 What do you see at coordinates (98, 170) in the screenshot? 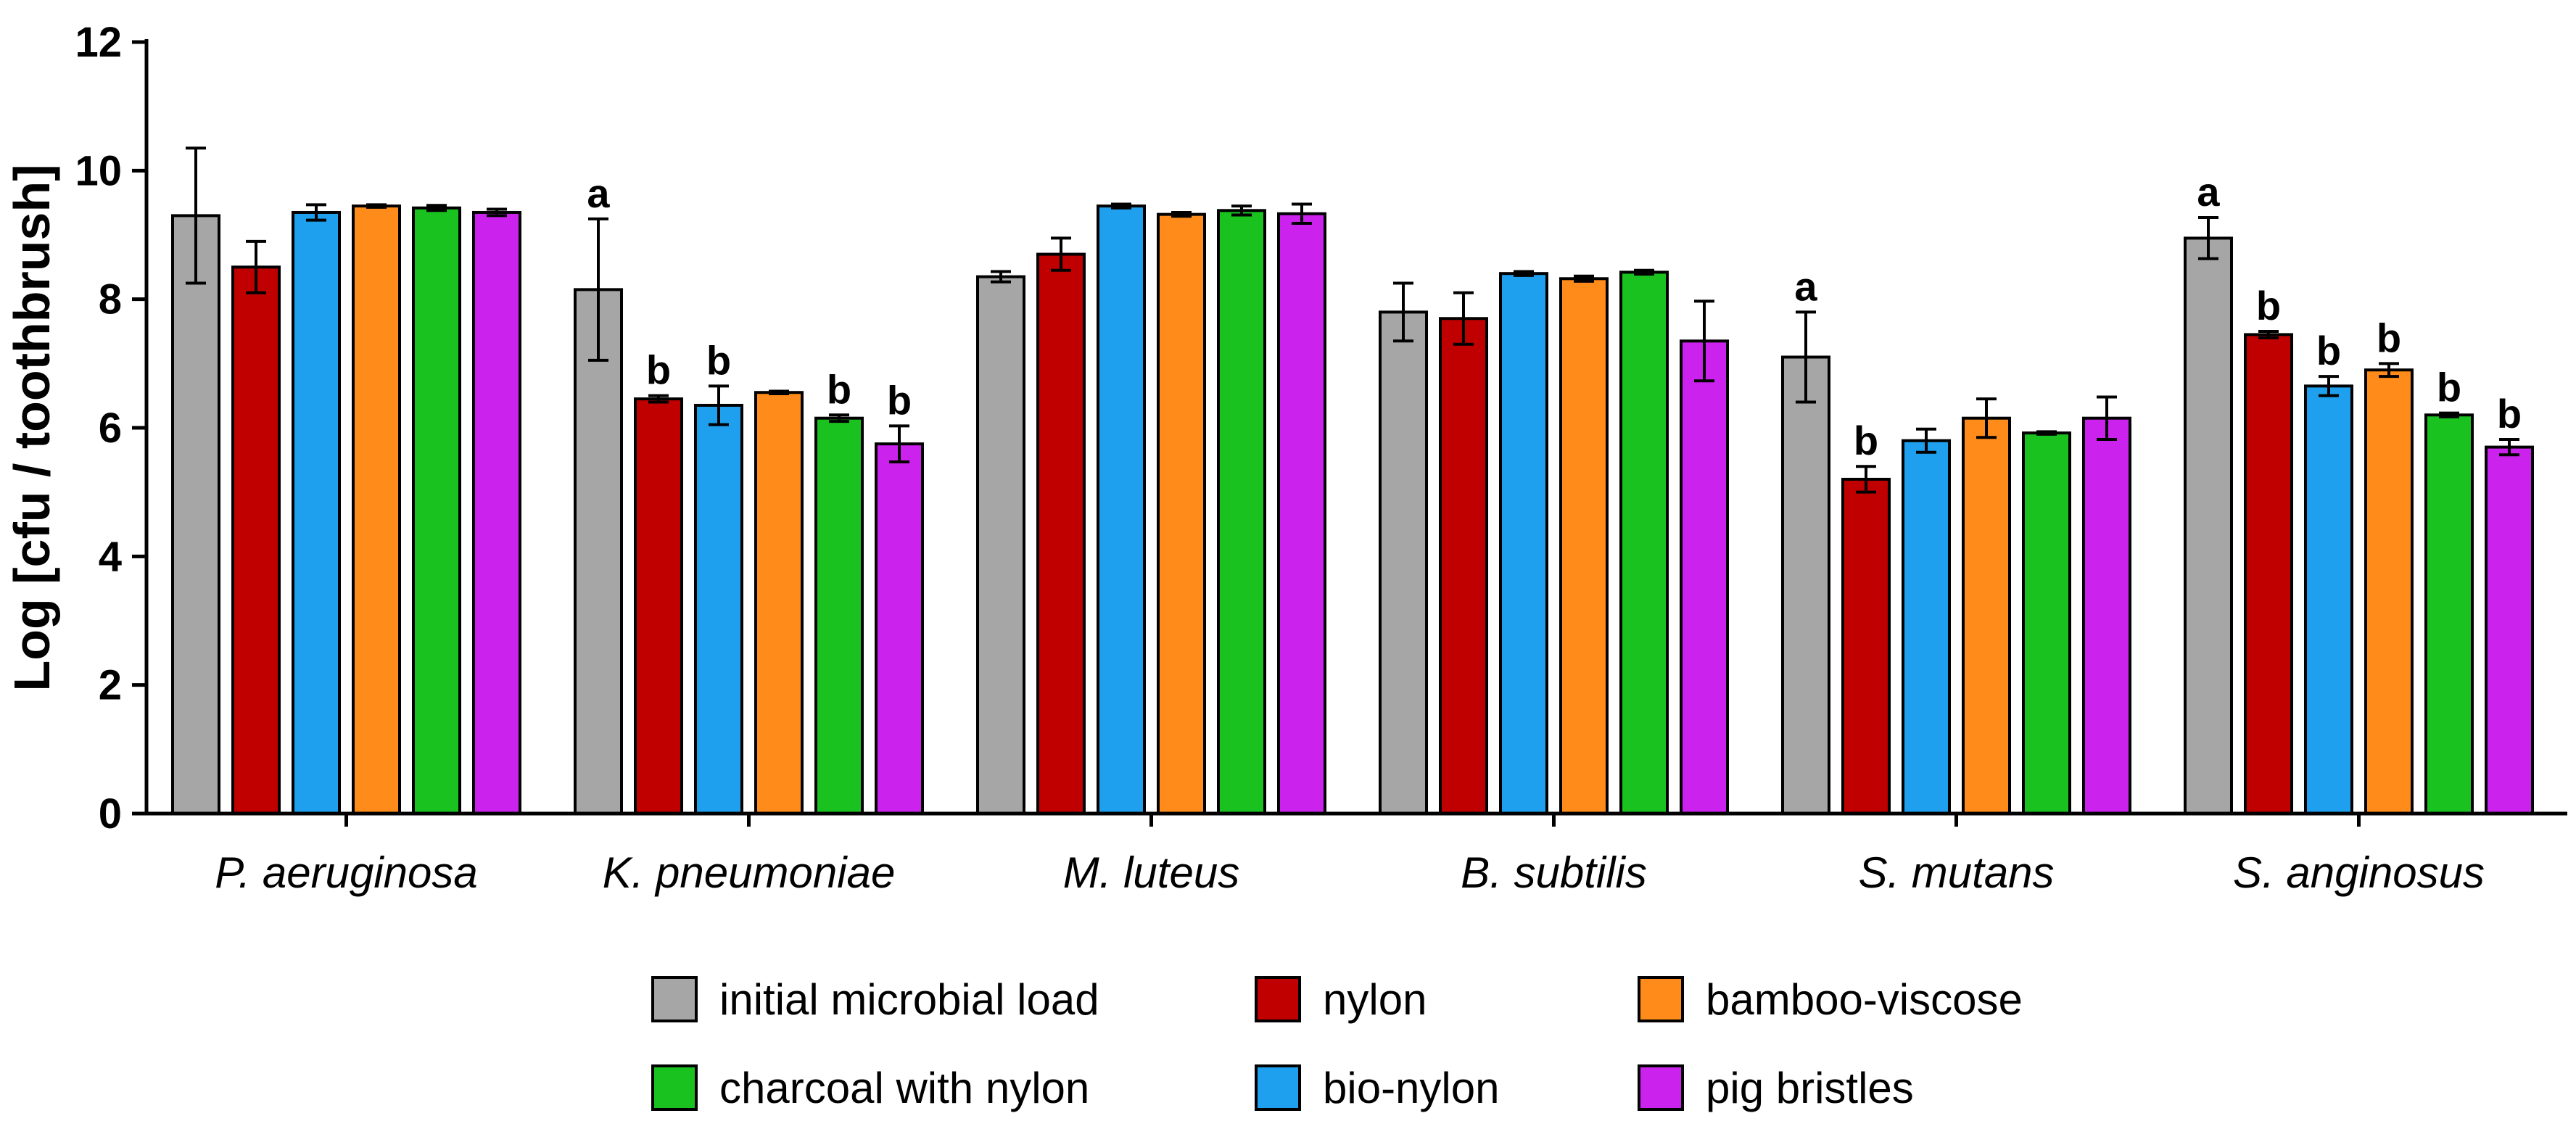
I see `y-tick-label: 10` at bounding box center [98, 170].